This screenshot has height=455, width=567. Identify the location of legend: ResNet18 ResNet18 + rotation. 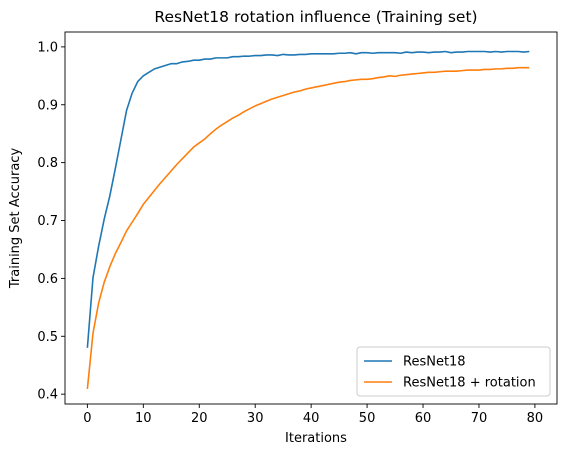
(453, 371).